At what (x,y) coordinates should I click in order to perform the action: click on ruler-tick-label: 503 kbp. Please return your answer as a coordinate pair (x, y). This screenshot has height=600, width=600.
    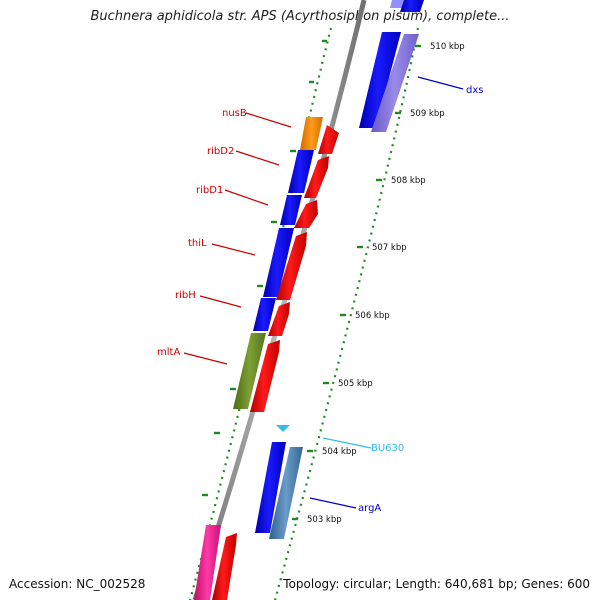
    Looking at the image, I should click on (324, 520).